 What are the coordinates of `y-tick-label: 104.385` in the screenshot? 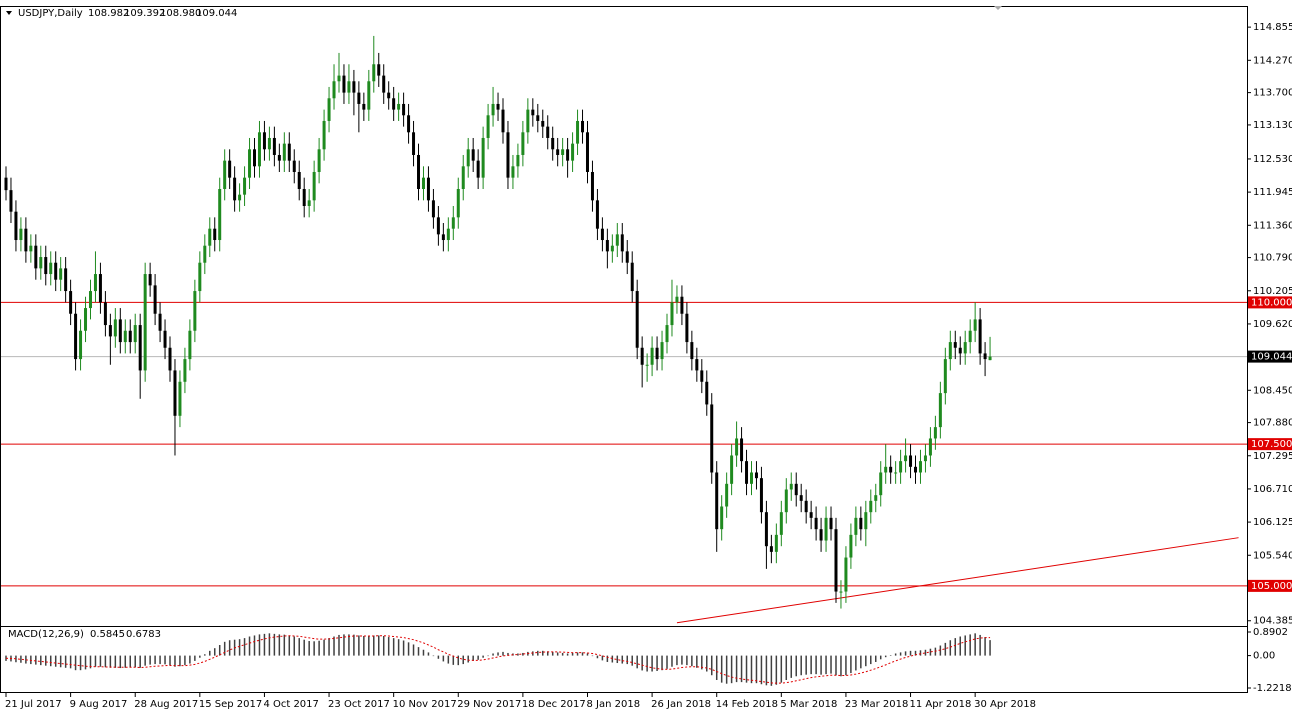 It's located at (1272, 621).